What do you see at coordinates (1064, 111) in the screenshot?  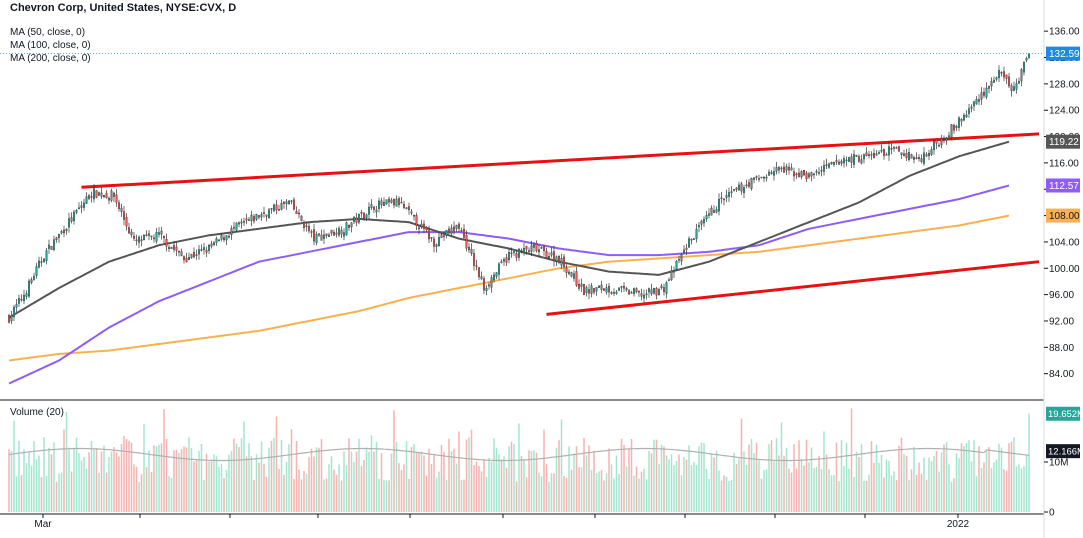 I see `price-tick-label: 124.00` at bounding box center [1064, 111].